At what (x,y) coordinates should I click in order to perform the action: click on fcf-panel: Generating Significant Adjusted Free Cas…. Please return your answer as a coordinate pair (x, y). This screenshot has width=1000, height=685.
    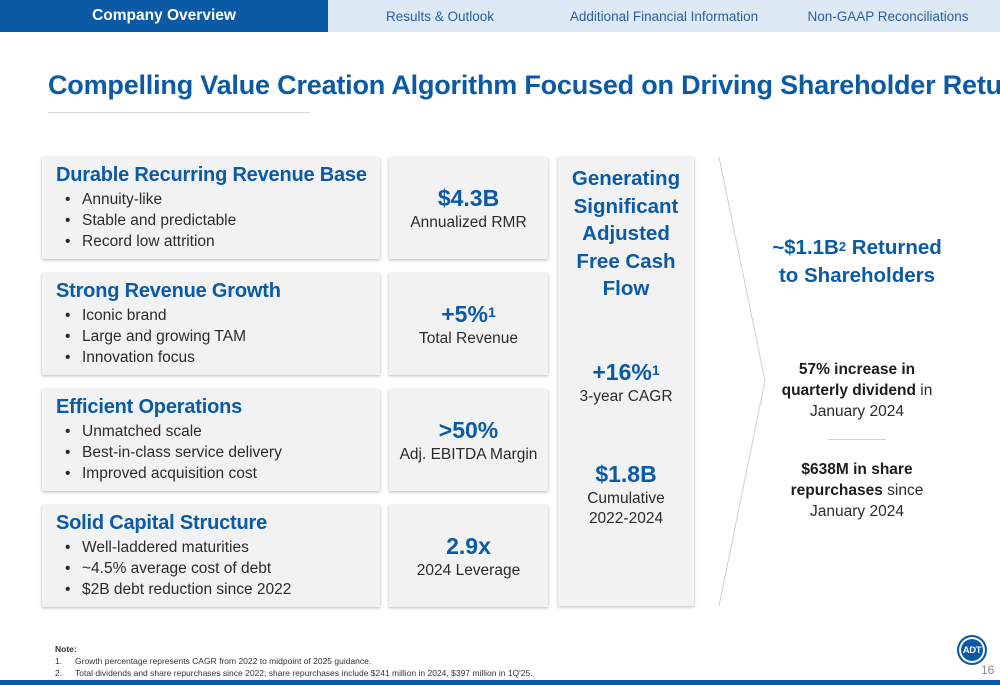
    Looking at the image, I should click on (626, 381).